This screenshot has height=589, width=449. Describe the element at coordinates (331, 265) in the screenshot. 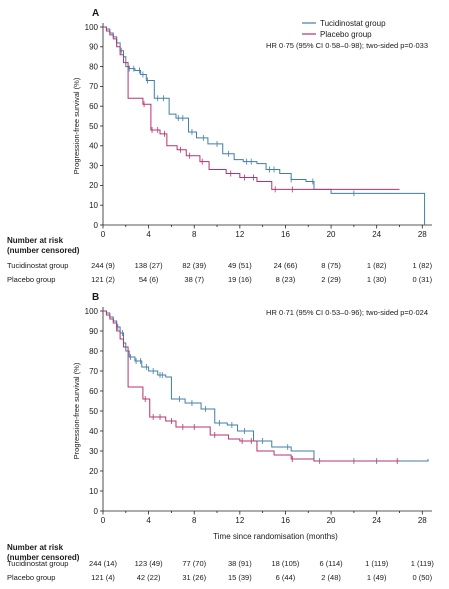

I see `risk-value: 8 (75)` at that location.